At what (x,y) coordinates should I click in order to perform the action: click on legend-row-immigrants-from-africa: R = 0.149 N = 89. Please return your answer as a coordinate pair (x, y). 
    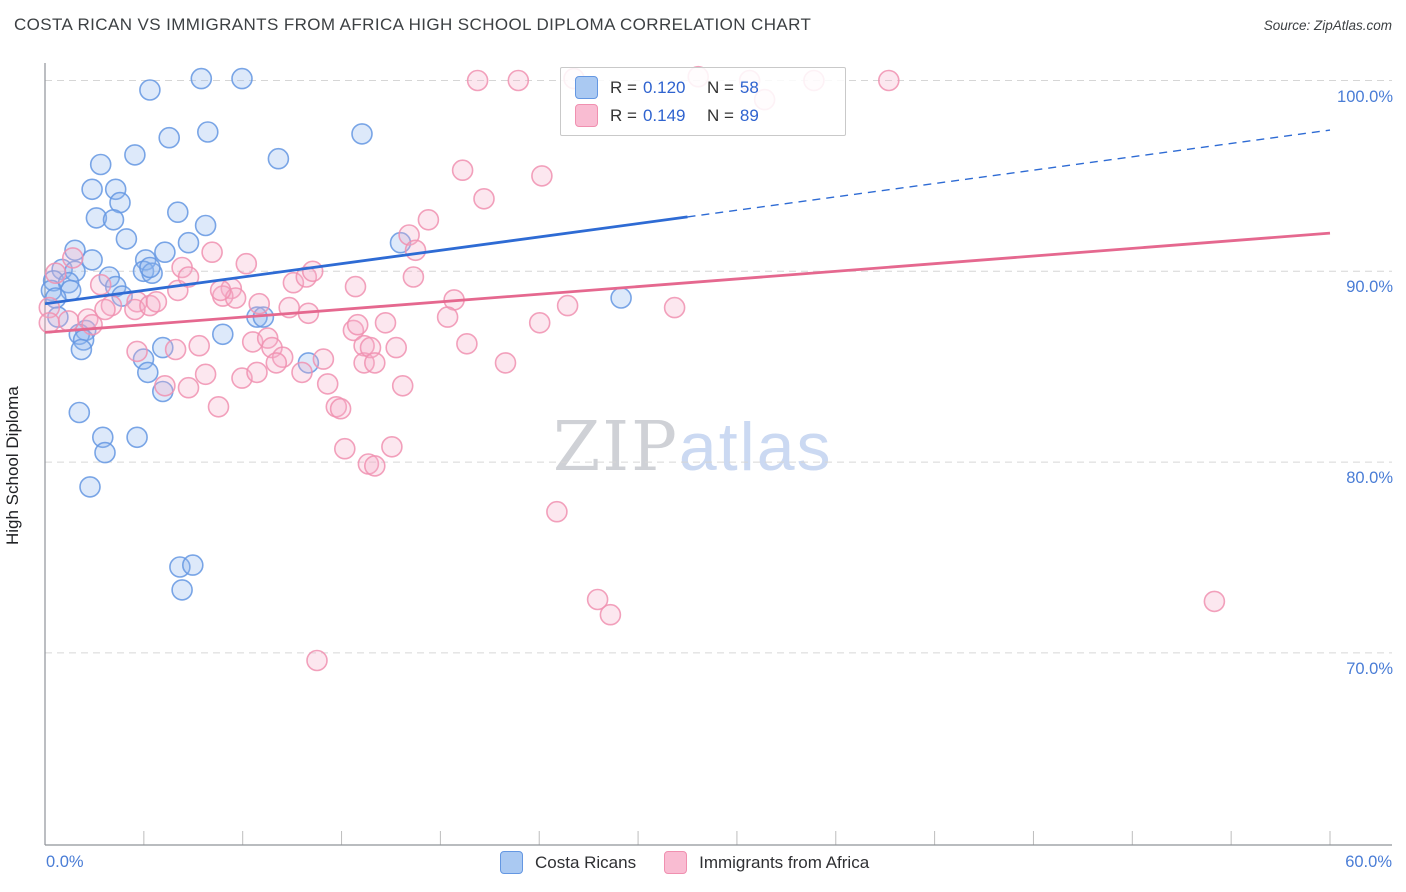
    Looking at the image, I should click on (704, 115).